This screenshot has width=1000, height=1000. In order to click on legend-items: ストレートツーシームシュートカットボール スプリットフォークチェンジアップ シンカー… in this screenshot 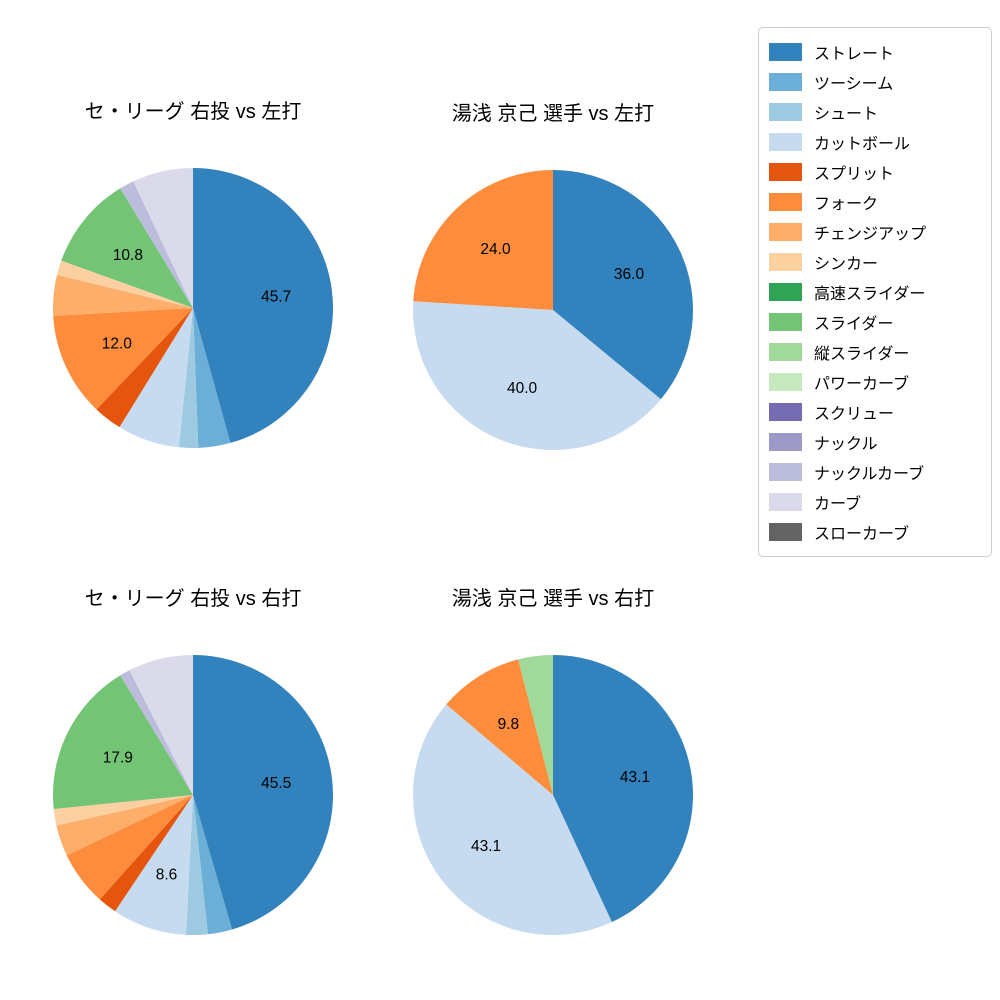, I will do `click(875, 292)`.